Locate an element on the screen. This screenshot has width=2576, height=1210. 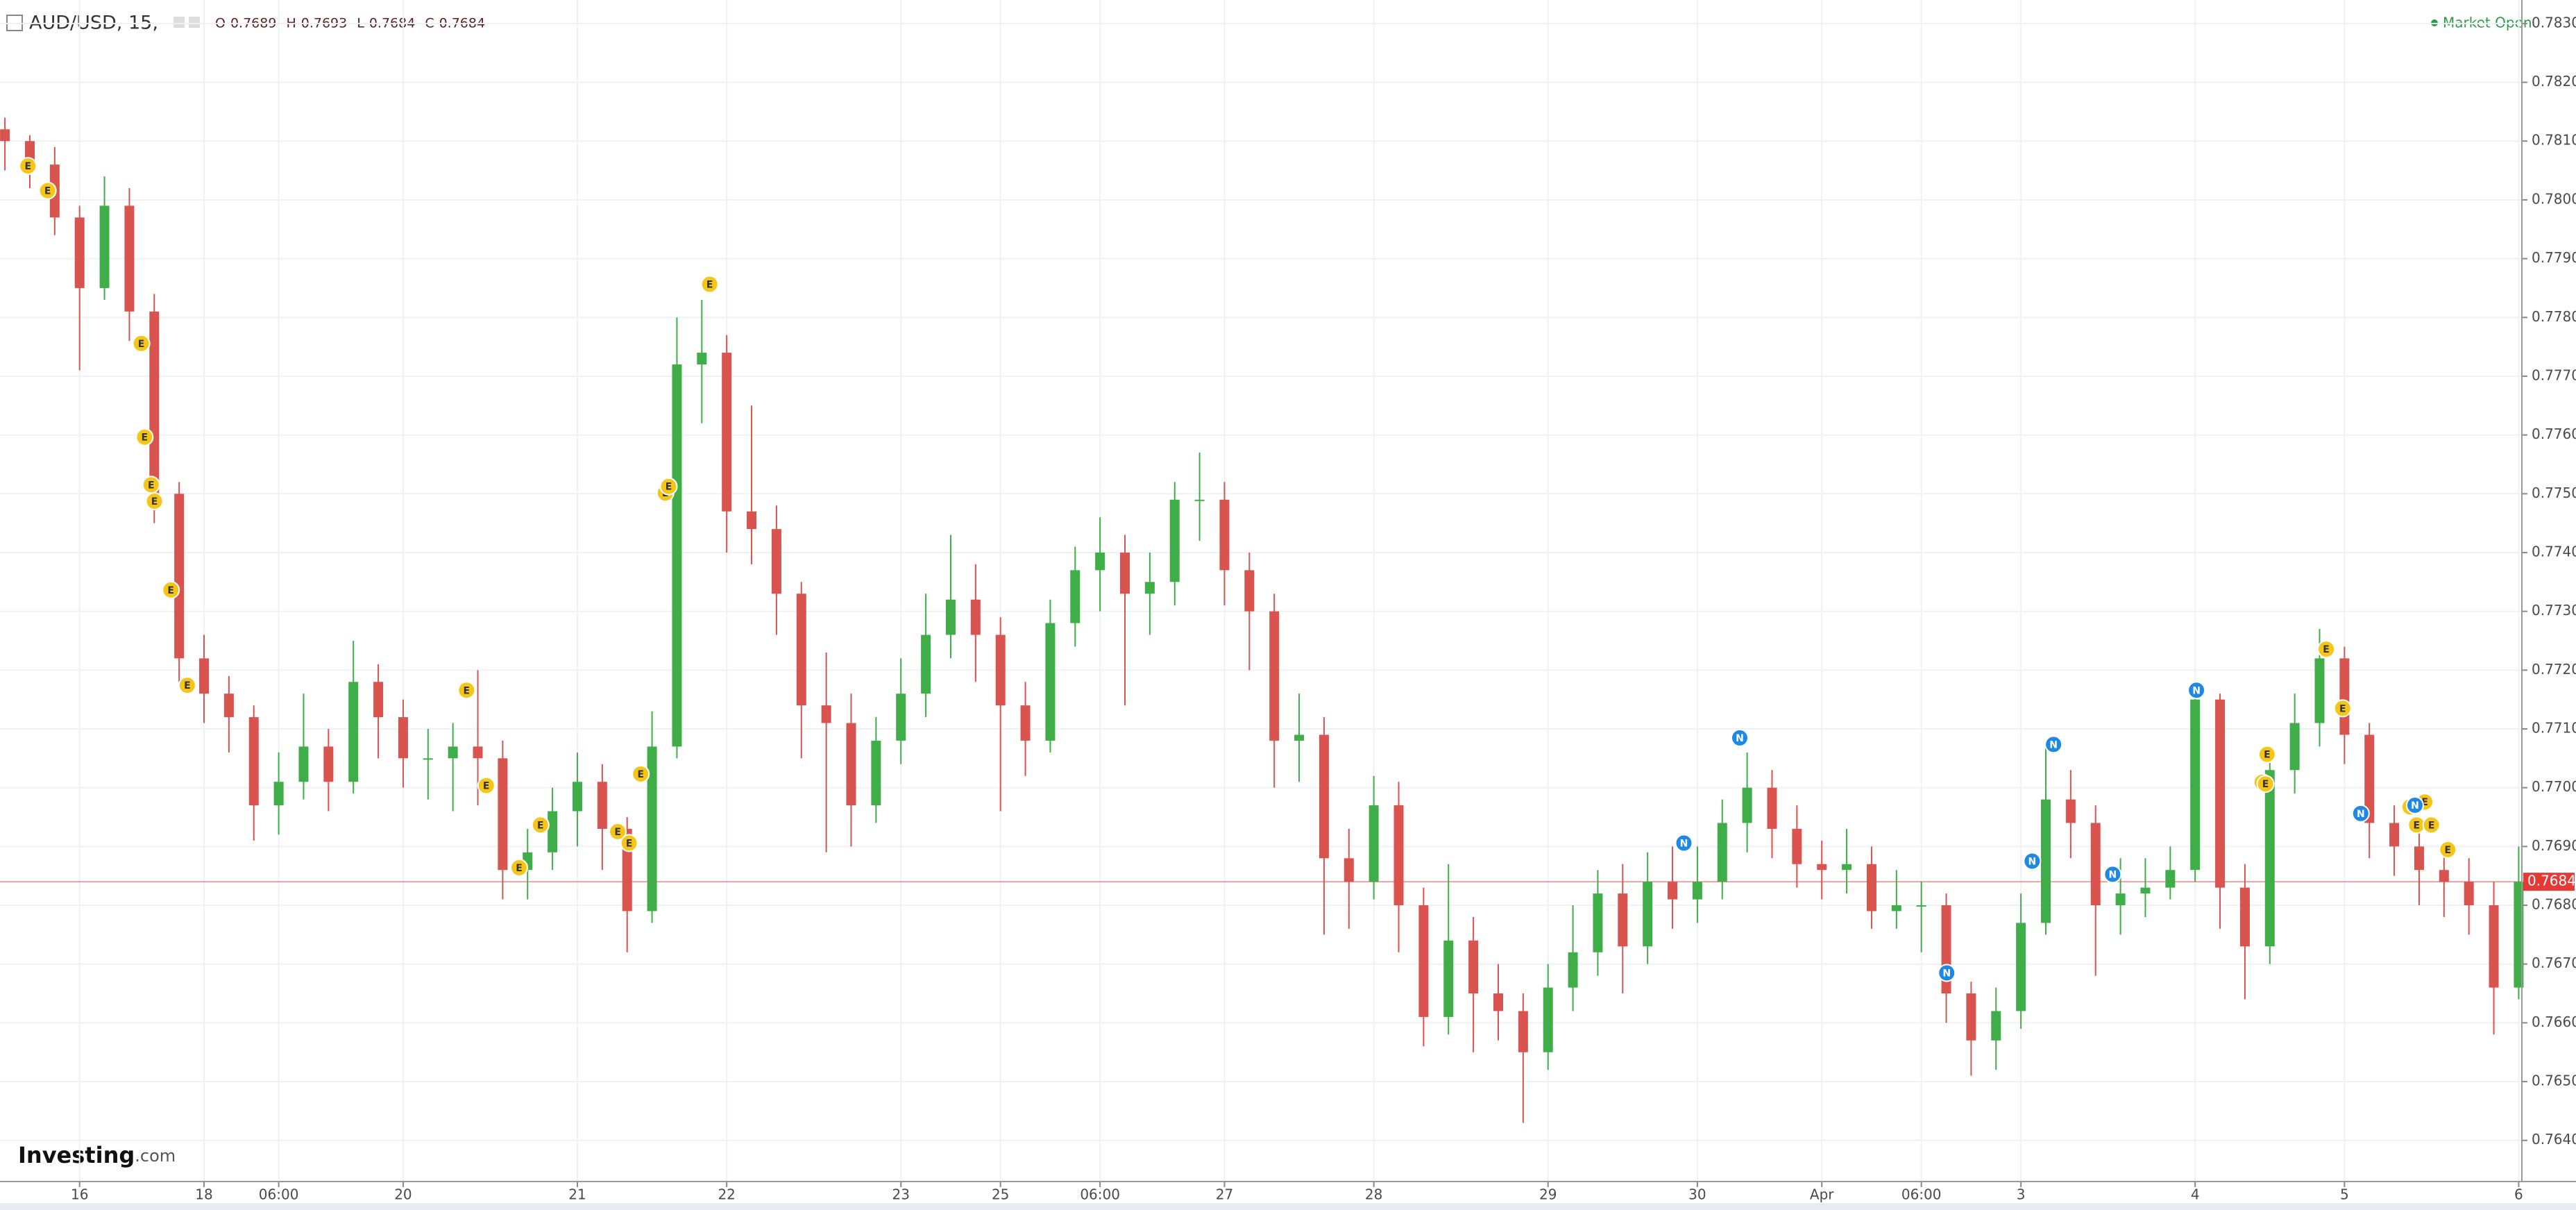
x-tick-label: 18 is located at coordinates (203, 1194).